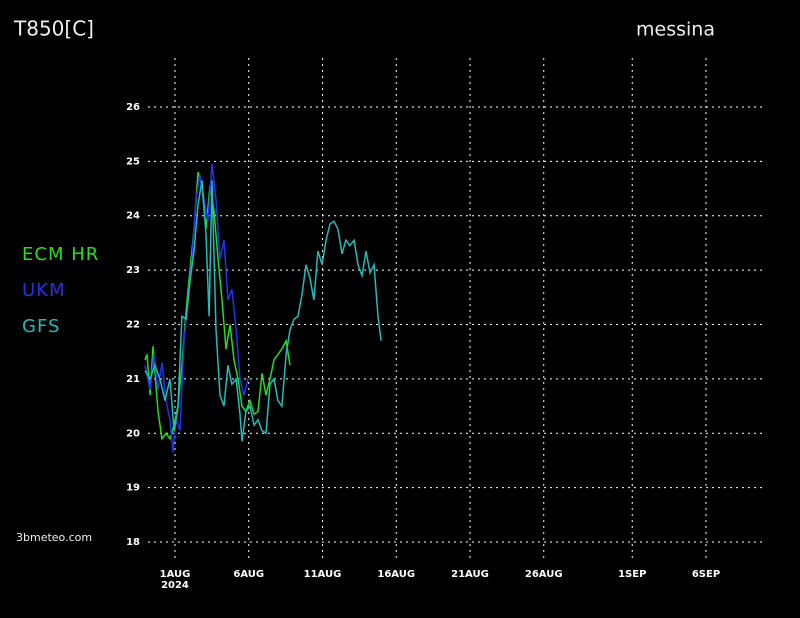 This screenshot has width=800, height=618. Describe the element at coordinates (133, 161) in the screenshot. I see `y-tick-label: 25` at that location.